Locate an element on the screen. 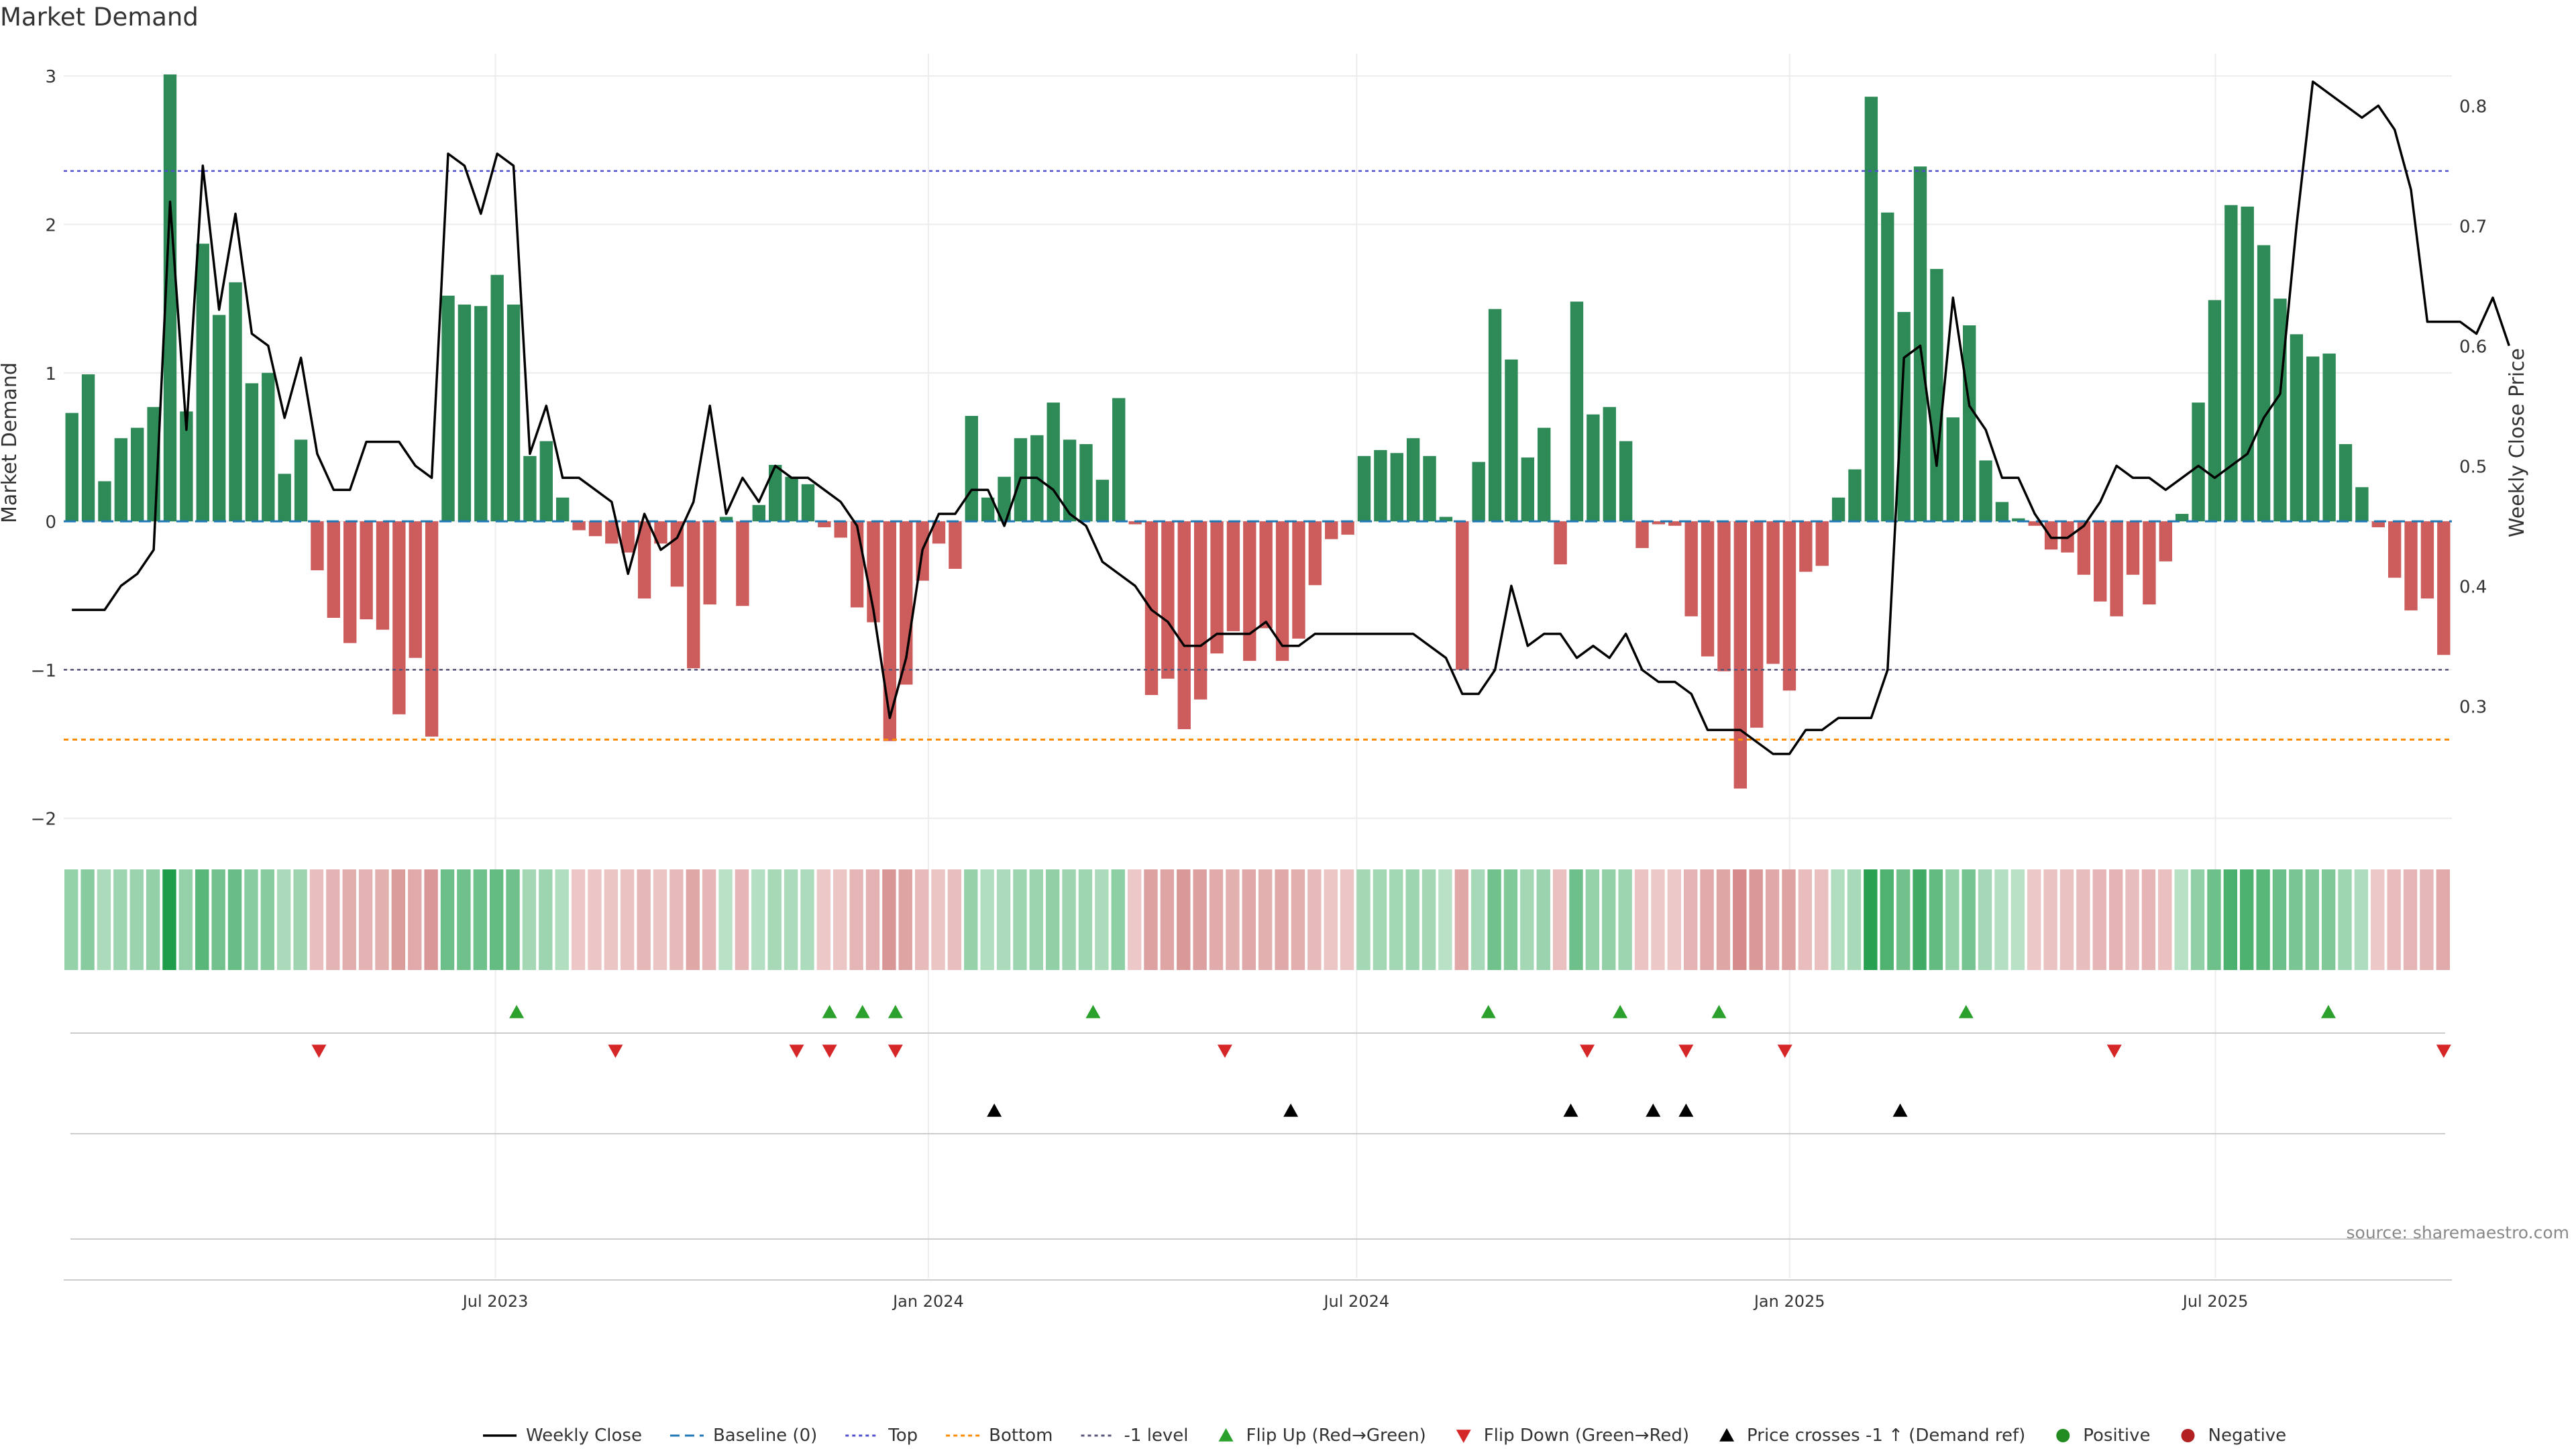  x-tick-label: Jan 2025 is located at coordinates (1789, 1301).